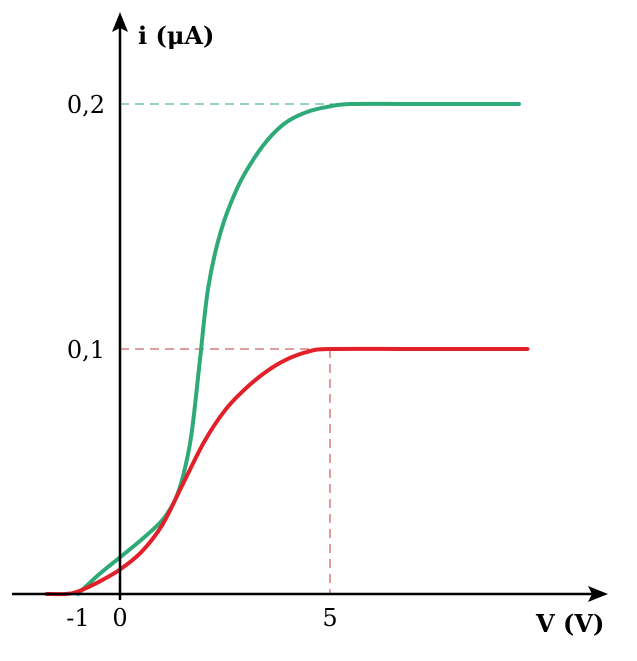 The width and height of the screenshot is (637, 661). I want to click on y-axis-arrow, so click(120, 22).